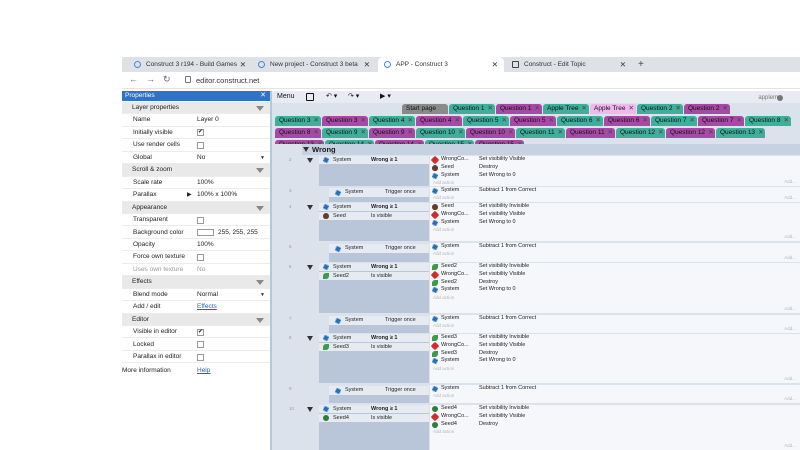  What do you see at coordinates (286, 96) in the screenshot?
I see `menu-button: Menu` at bounding box center [286, 96].